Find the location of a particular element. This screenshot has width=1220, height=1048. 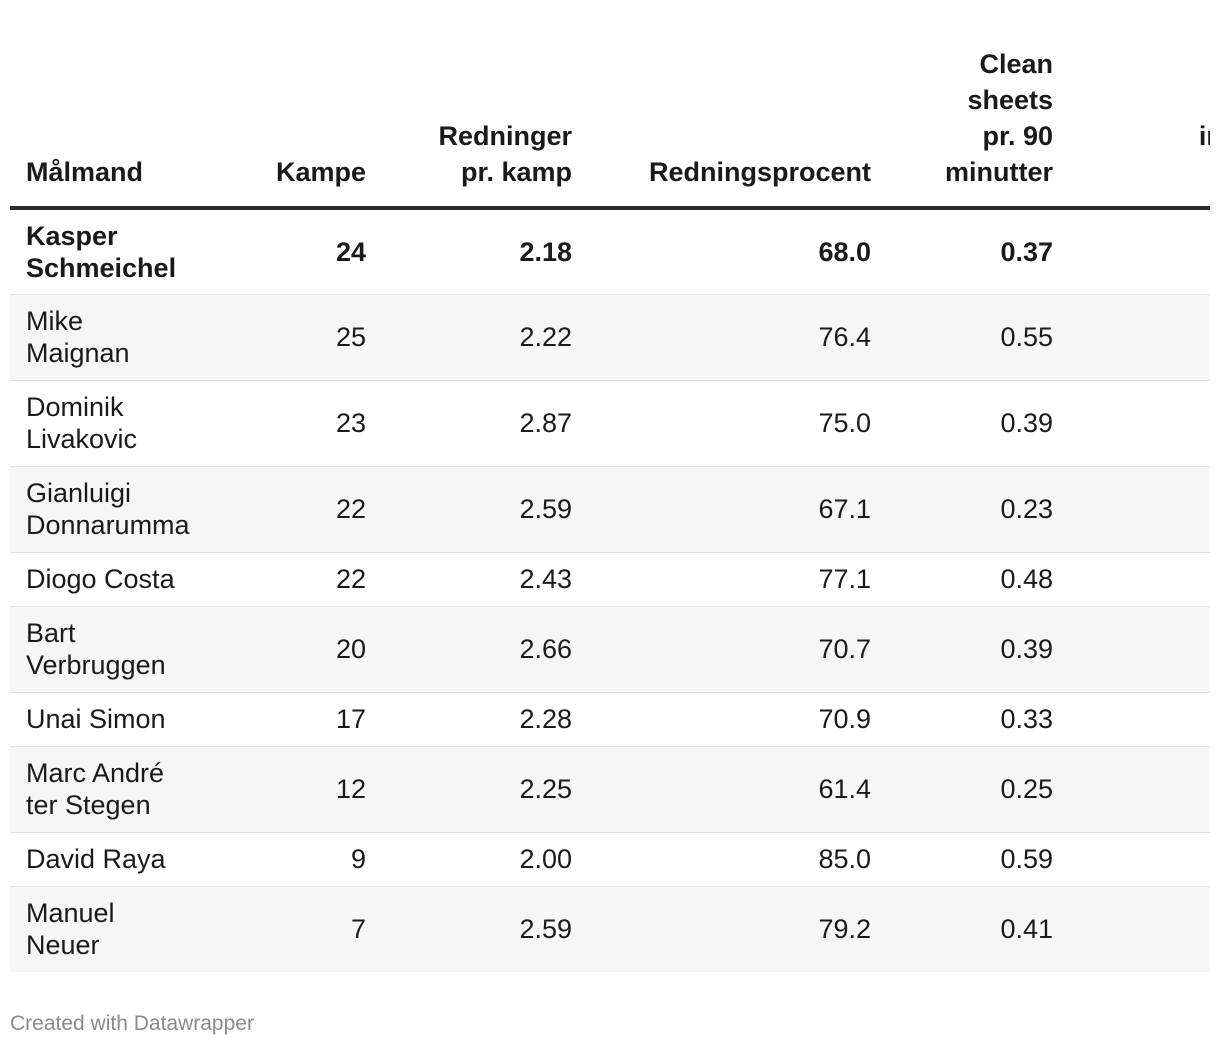

table-row: Diogo Costa 22 2.43 77.1 0.48 is located at coordinates (610, 579).